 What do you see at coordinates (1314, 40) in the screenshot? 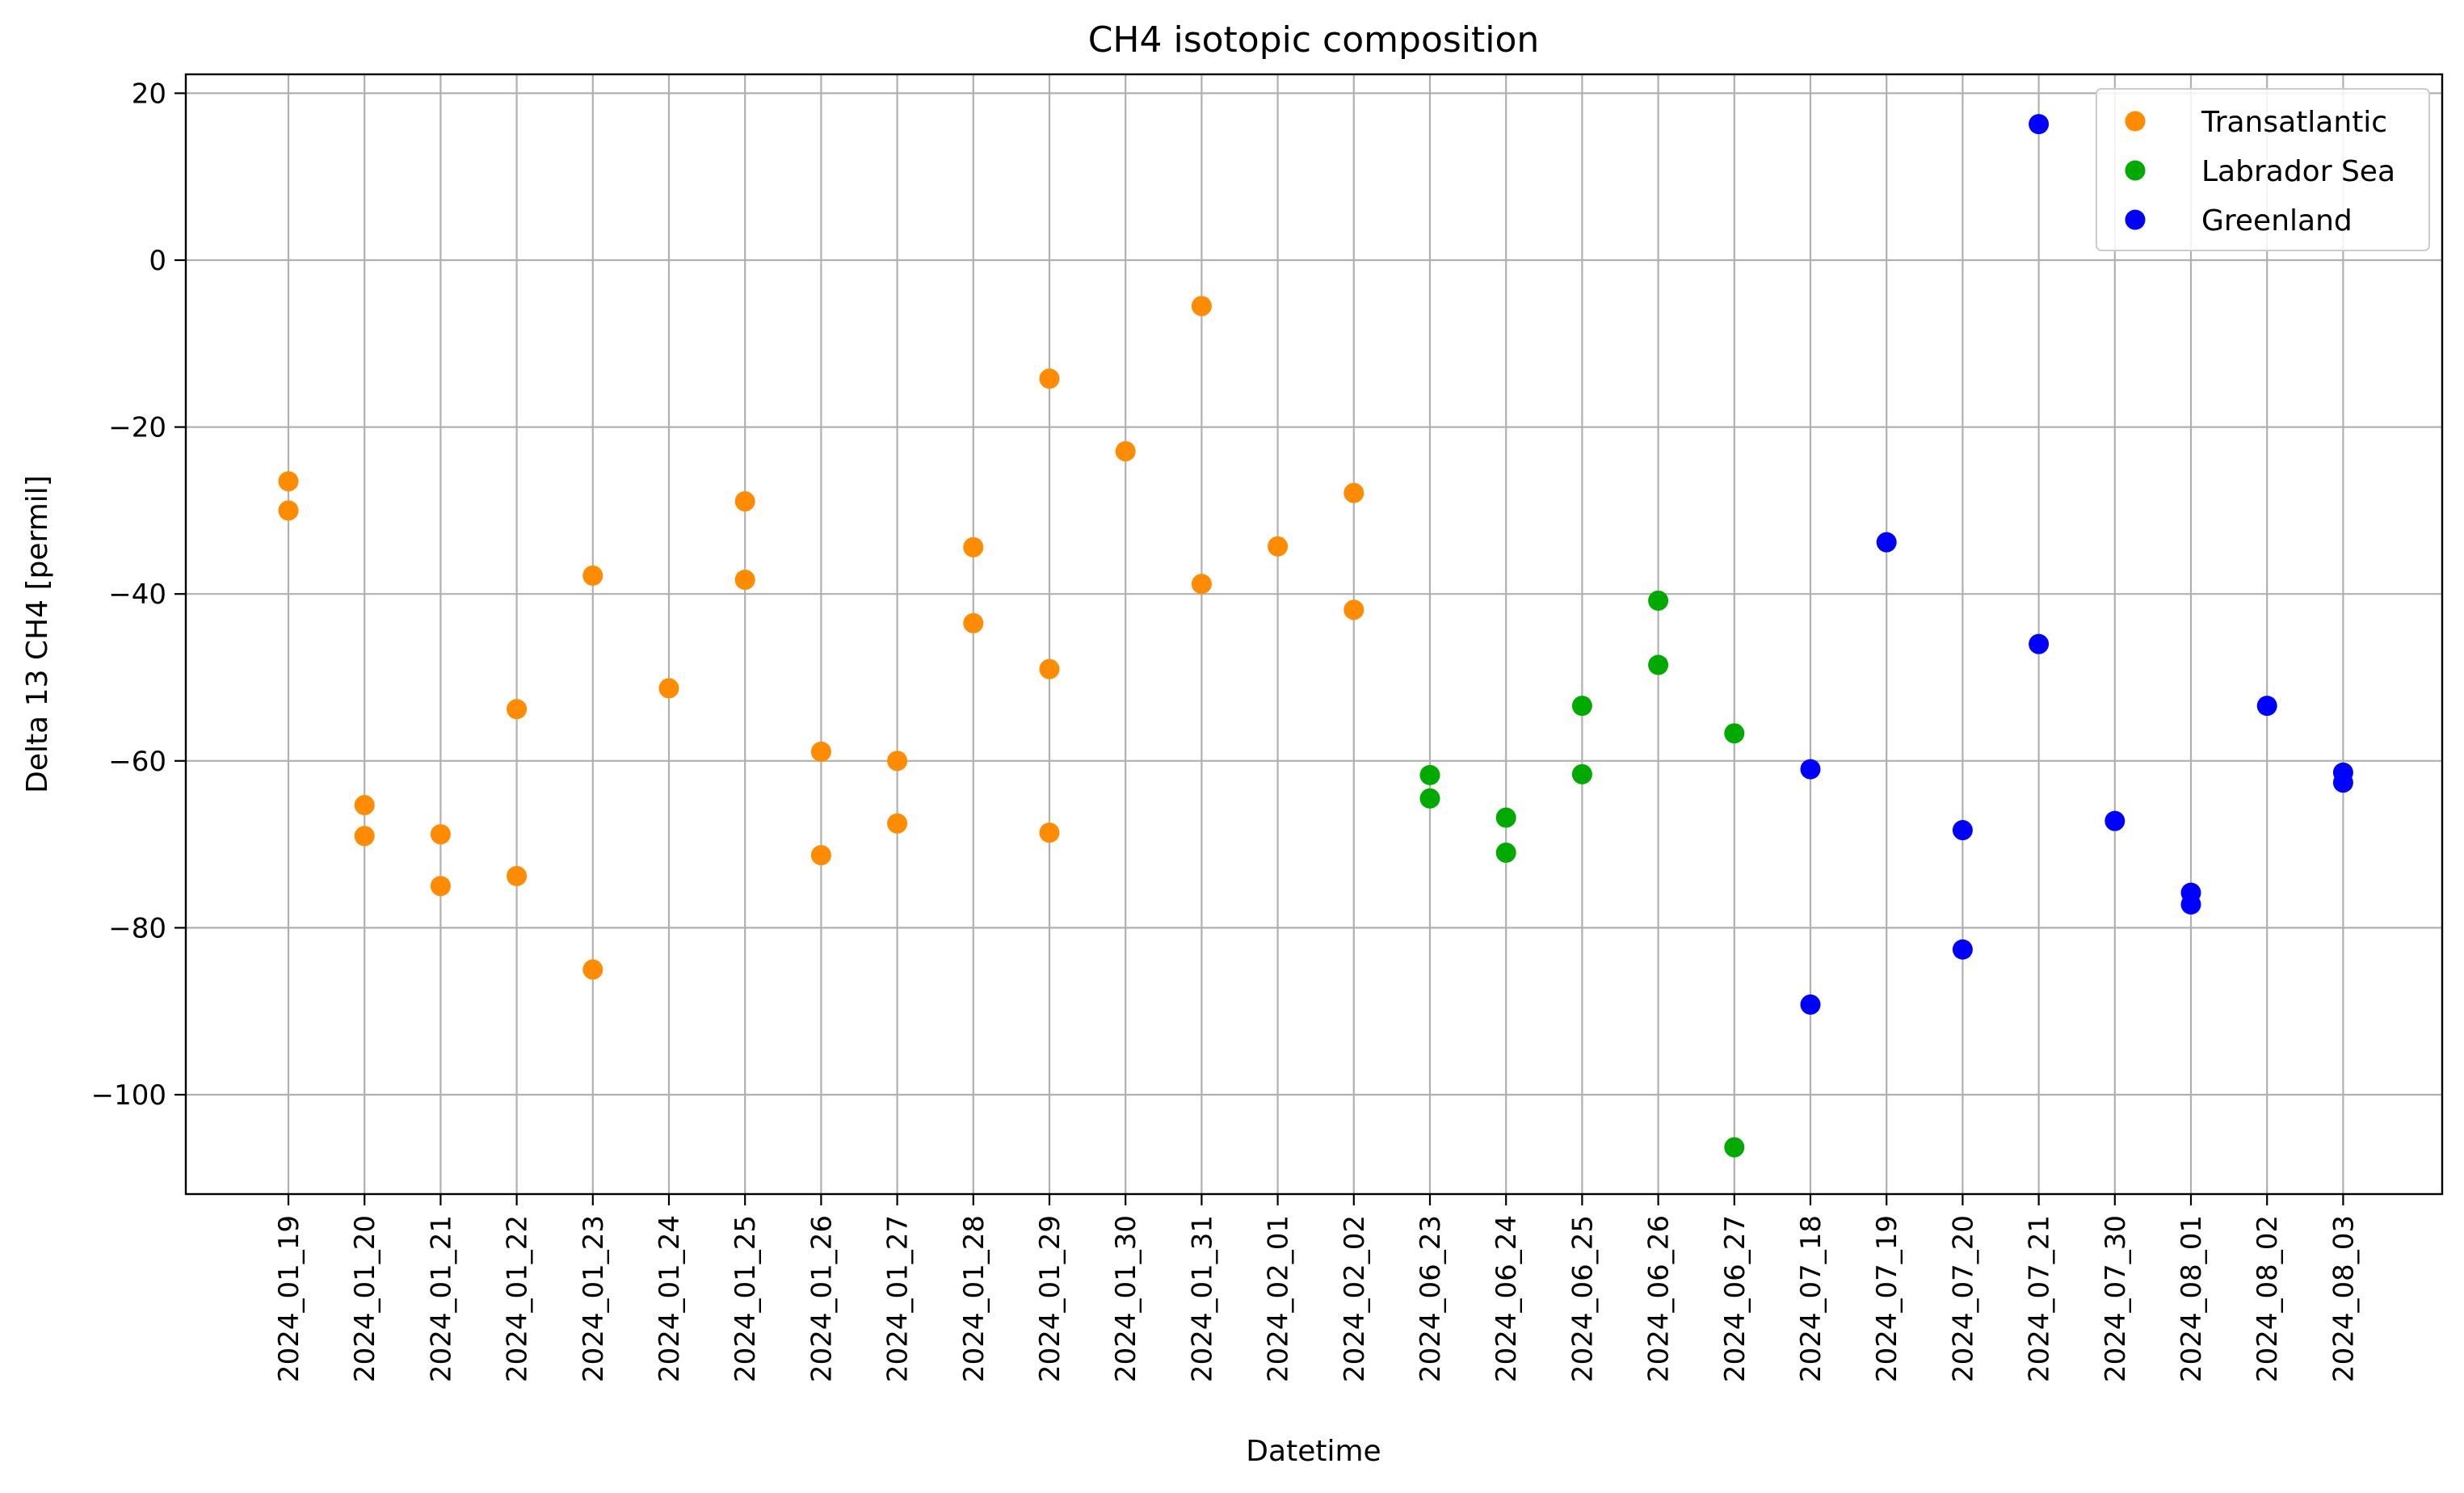
I see `chart-title: CH4 isotopic composition` at bounding box center [1314, 40].